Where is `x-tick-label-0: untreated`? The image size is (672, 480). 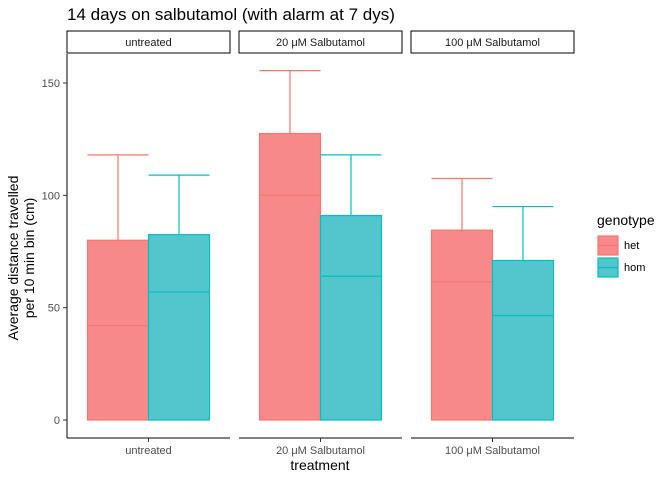
x-tick-label-0: untreated is located at coordinates (148, 451).